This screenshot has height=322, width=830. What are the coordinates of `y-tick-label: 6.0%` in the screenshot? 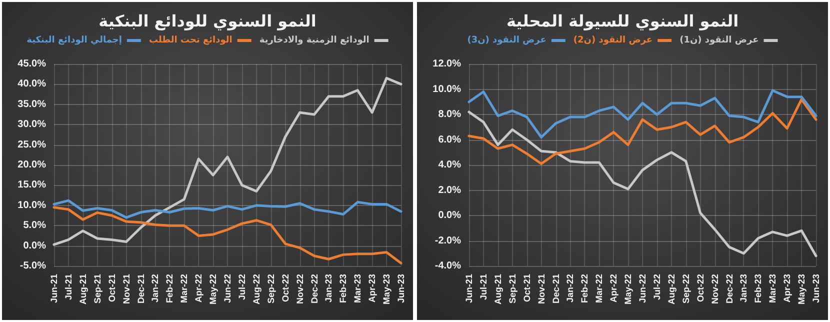 It's located at (450, 140).